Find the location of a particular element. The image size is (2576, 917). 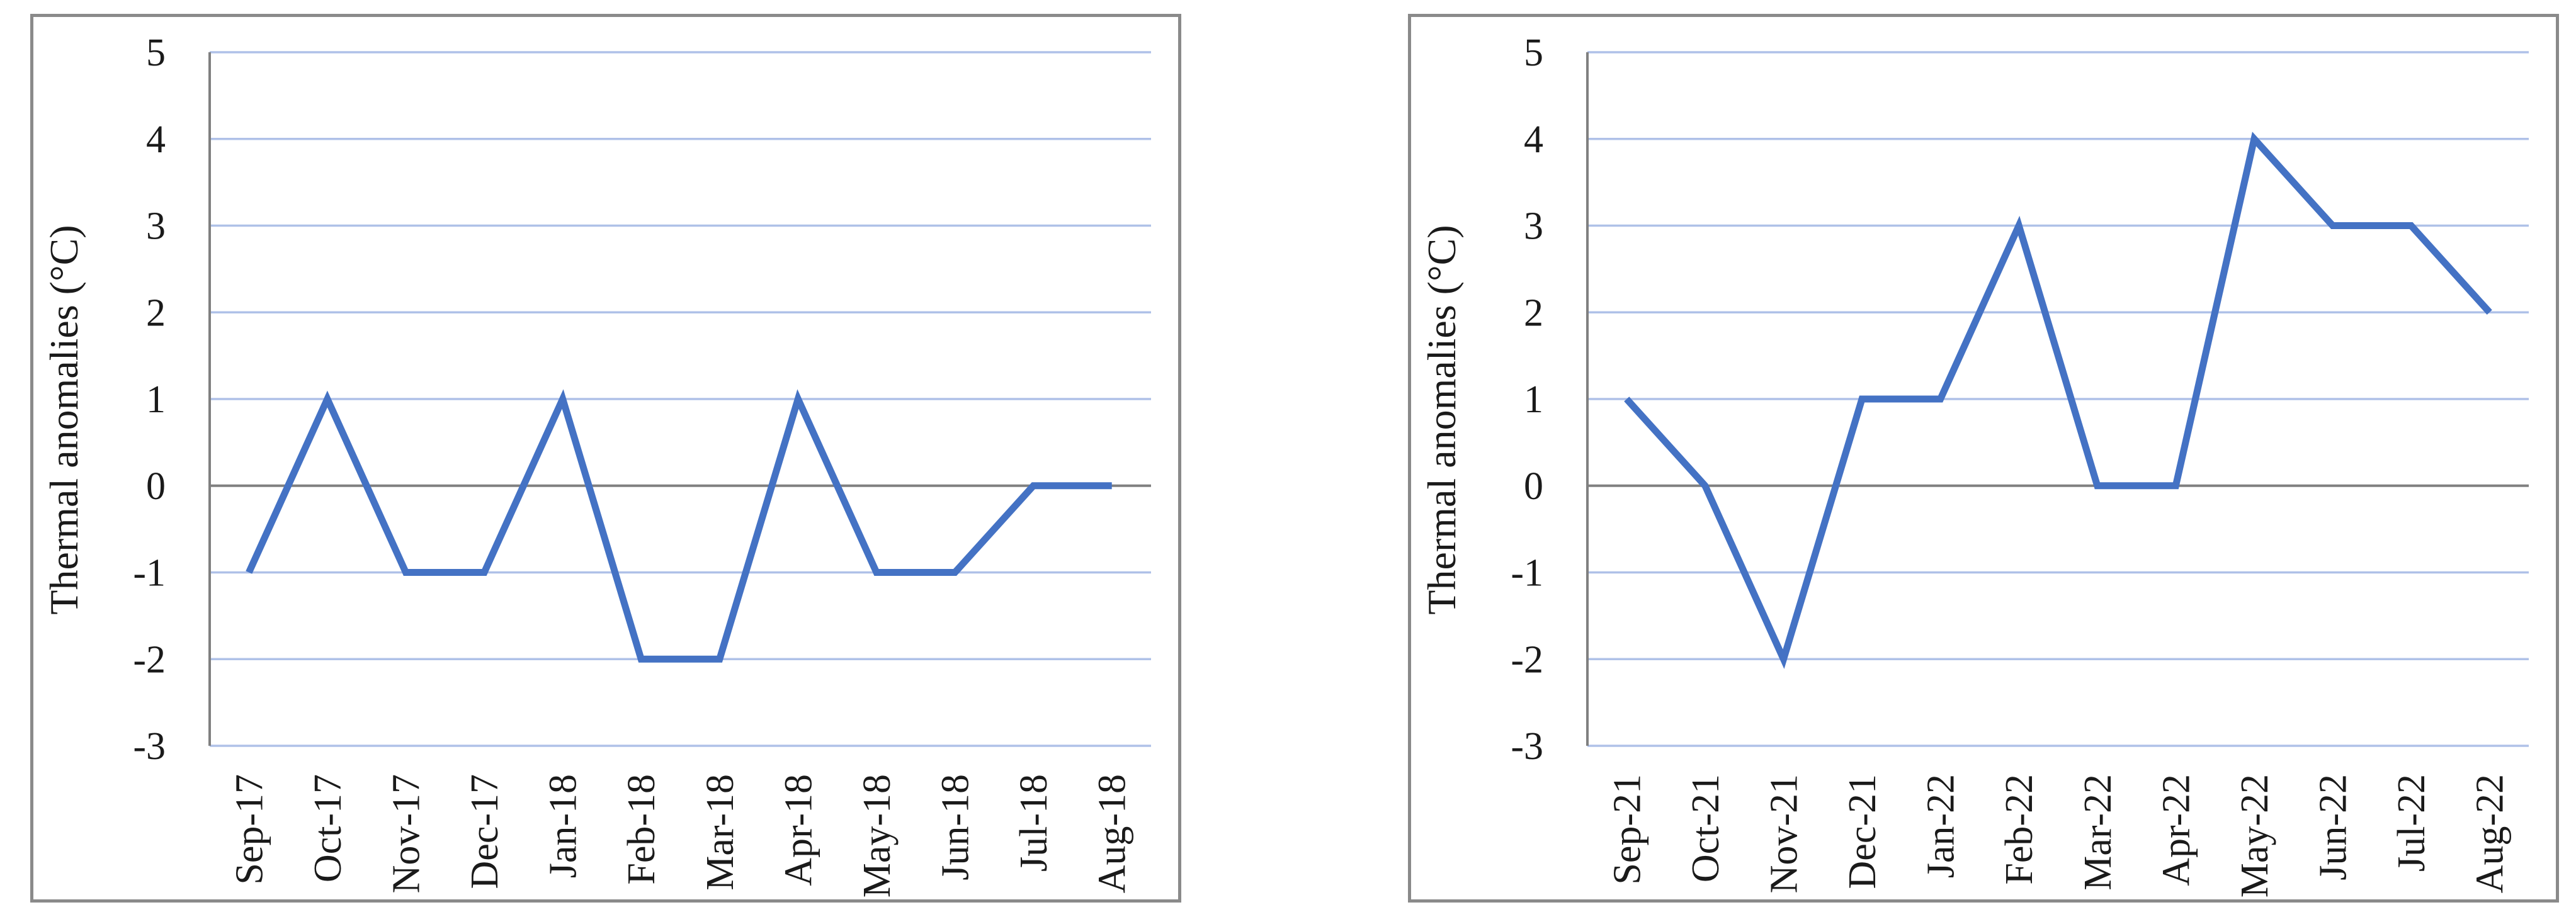

x-tick-label: Sep-17 is located at coordinates (249, 829).